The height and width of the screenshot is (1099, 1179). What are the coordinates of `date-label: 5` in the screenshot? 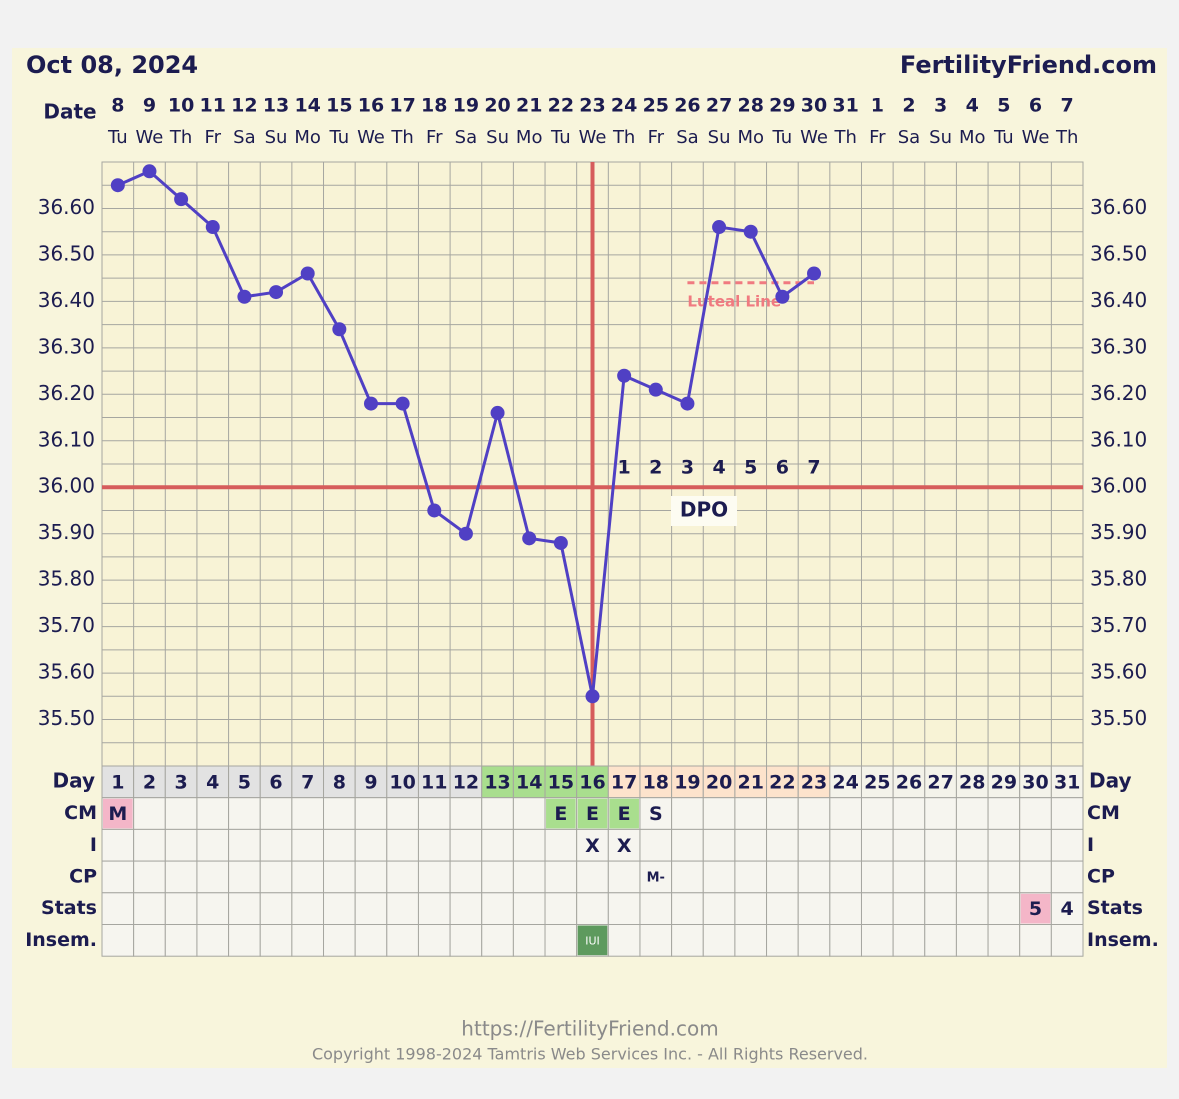 It's located at (1003, 106).